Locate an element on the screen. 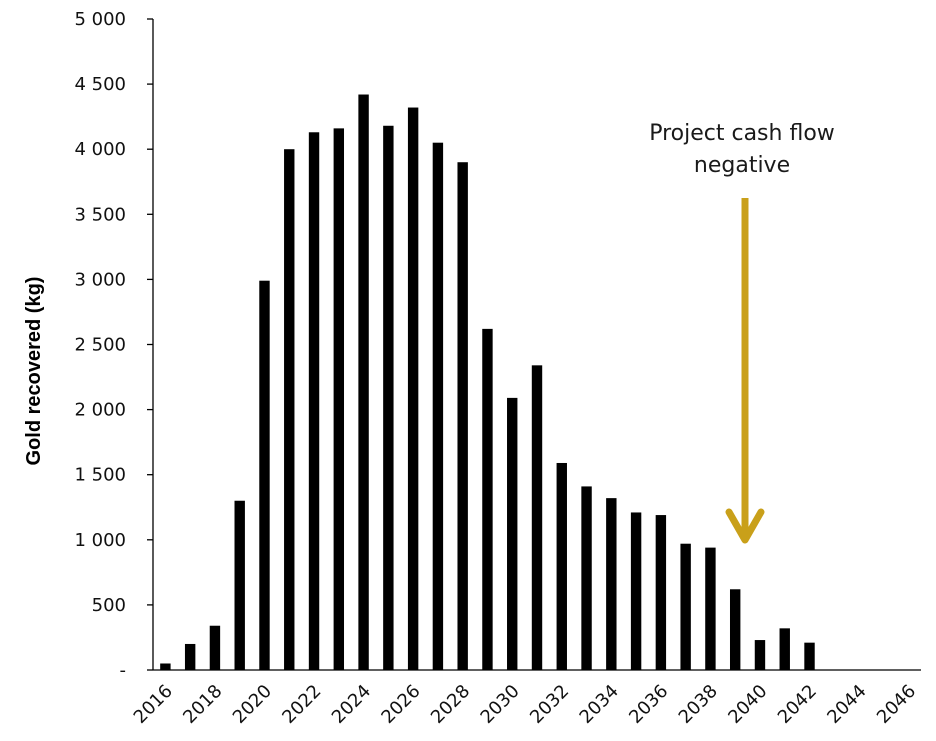 The image size is (936, 741). annotation-line-2: negative is located at coordinates (742, 165).